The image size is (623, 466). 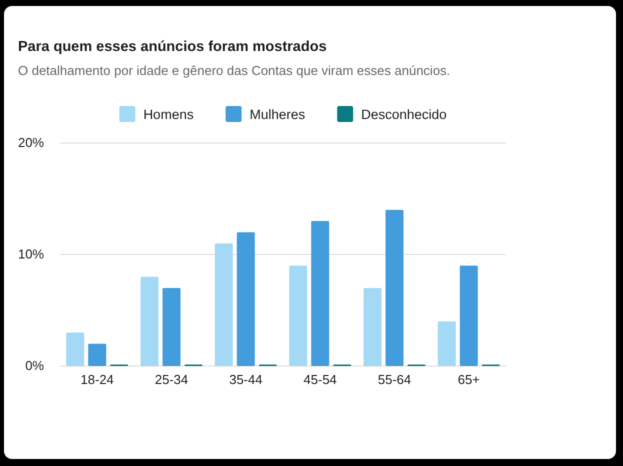 I want to click on legend-label: Mulheres, so click(x=278, y=114).